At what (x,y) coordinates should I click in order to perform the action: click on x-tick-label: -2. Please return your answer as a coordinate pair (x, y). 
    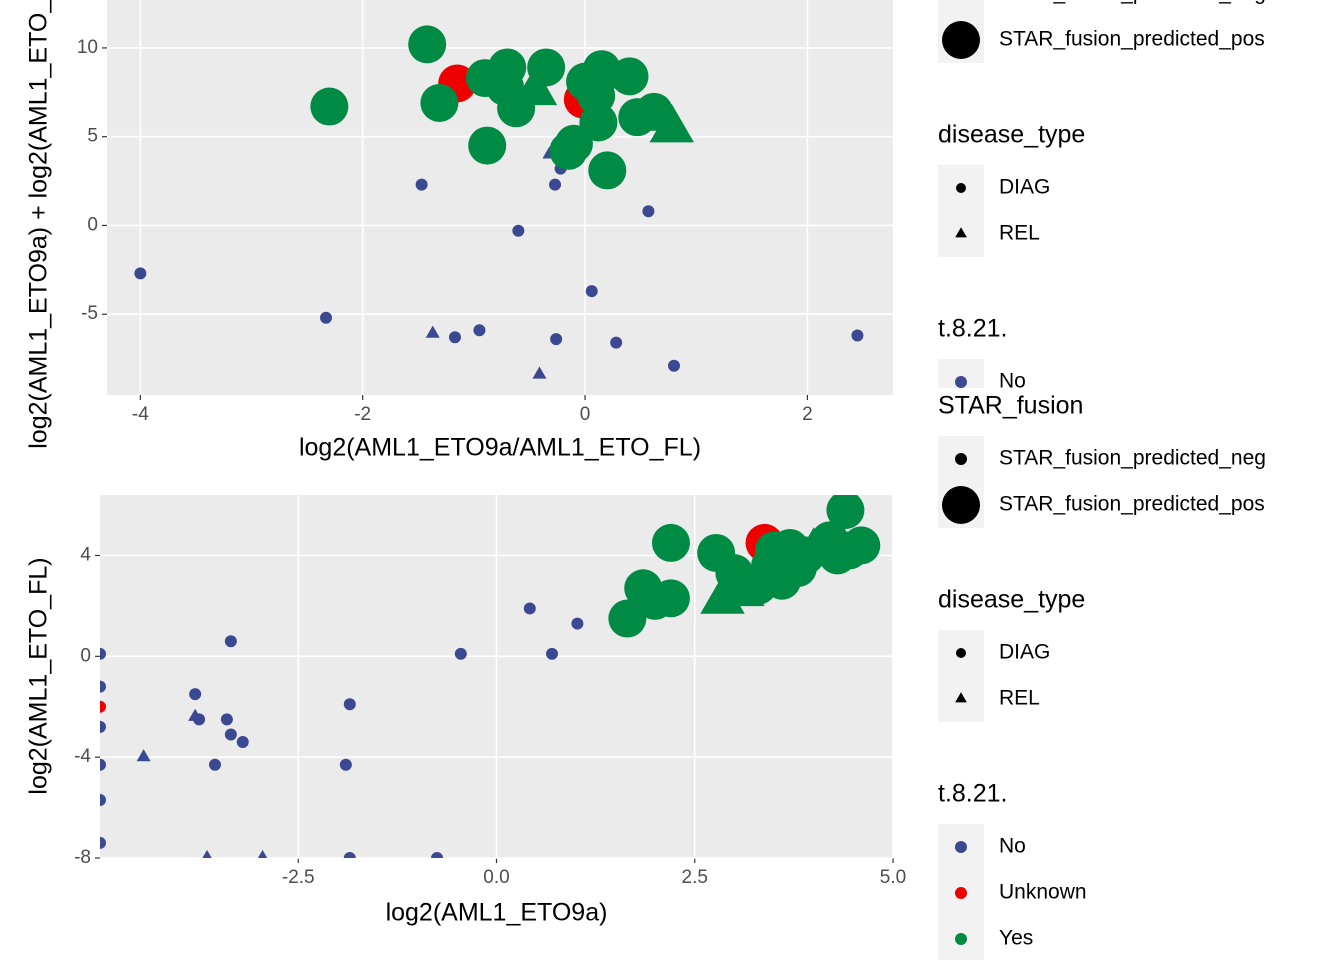
    Looking at the image, I should click on (362, 414).